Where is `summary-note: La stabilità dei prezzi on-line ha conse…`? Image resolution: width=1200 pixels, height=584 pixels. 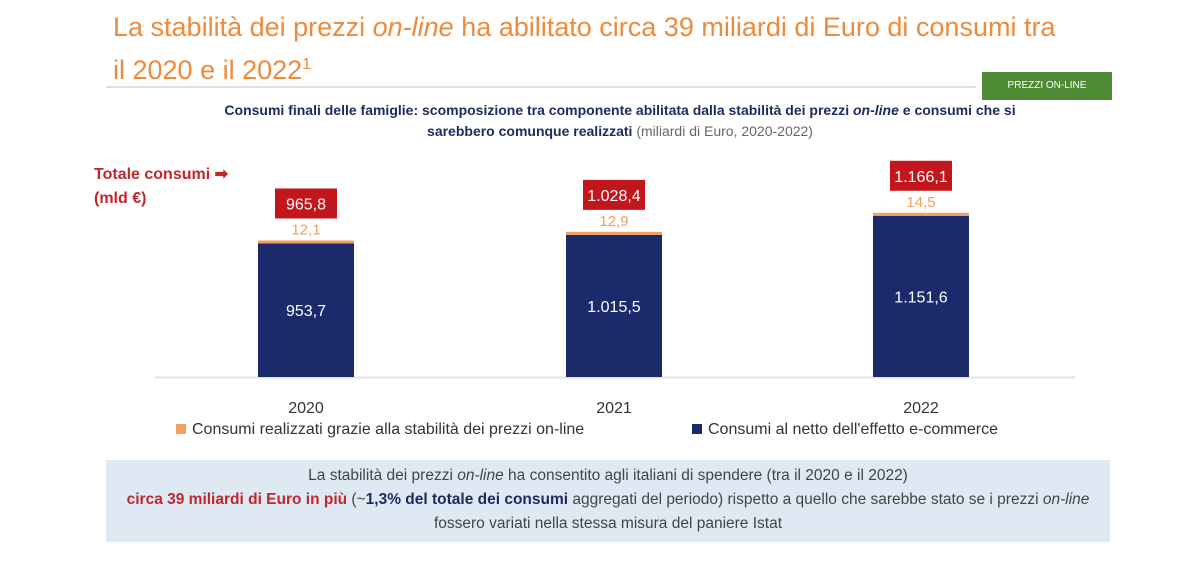 summary-note: La stabilità dei prezzi on-line ha conse… is located at coordinates (608, 501).